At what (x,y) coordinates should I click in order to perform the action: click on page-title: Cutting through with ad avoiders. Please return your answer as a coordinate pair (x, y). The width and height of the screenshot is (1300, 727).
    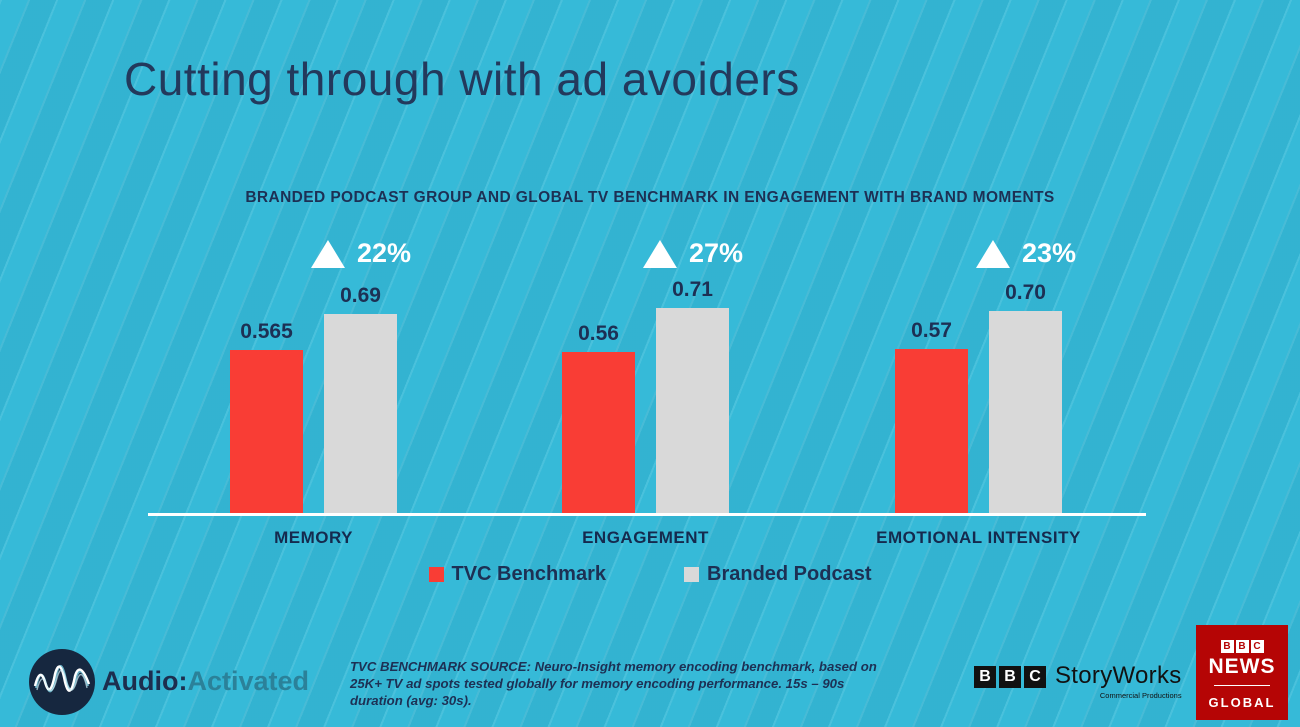
    Looking at the image, I should click on (462, 79).